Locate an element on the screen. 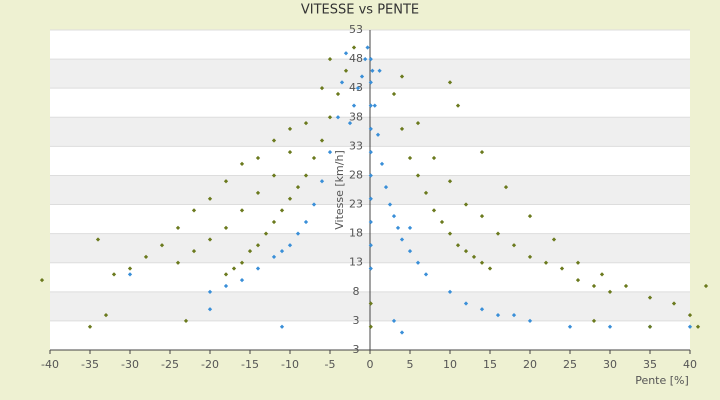  y-tick-label: 3 is located at coordinates (356, 349).